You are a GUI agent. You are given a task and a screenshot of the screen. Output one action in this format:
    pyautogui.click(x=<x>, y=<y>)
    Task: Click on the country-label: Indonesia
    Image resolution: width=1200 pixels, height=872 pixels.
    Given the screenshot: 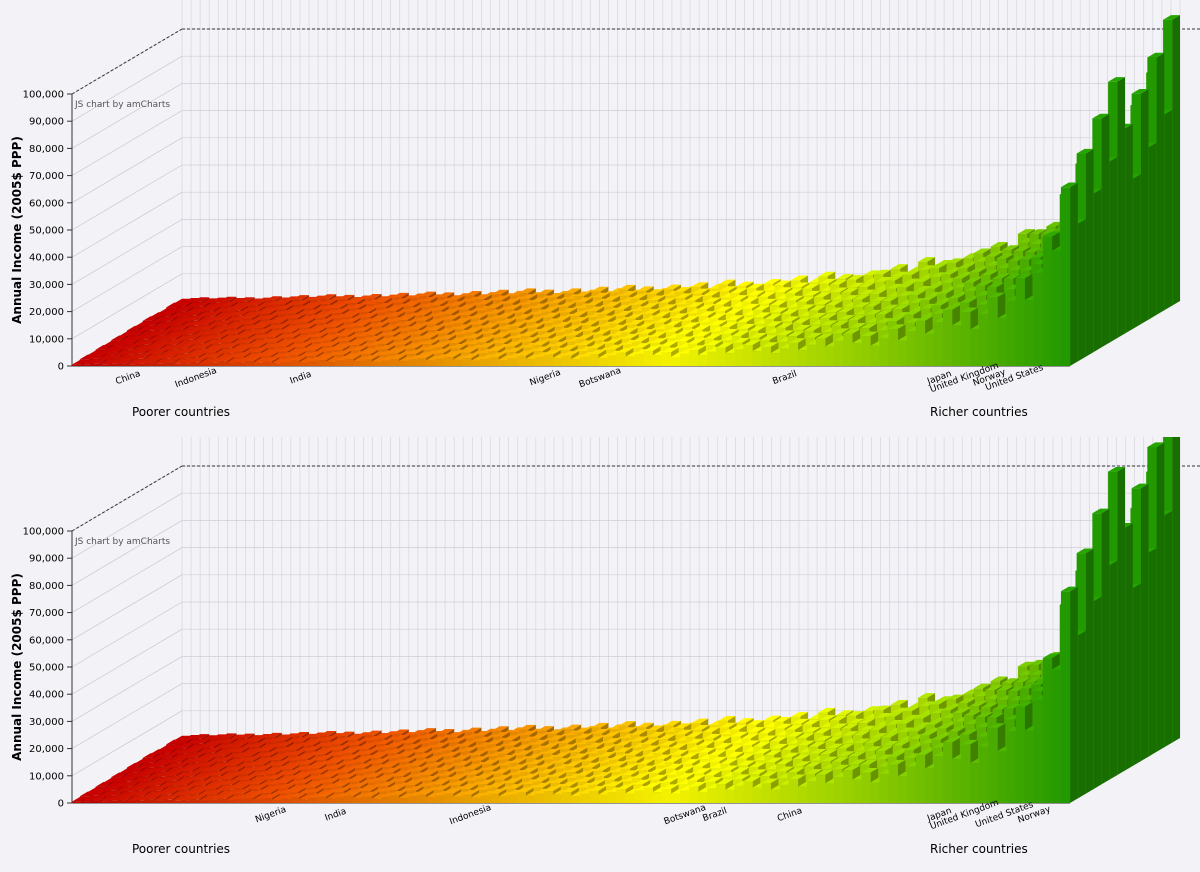 What is the action you would take?
    pyautogui.click(x=196, y=378)
    